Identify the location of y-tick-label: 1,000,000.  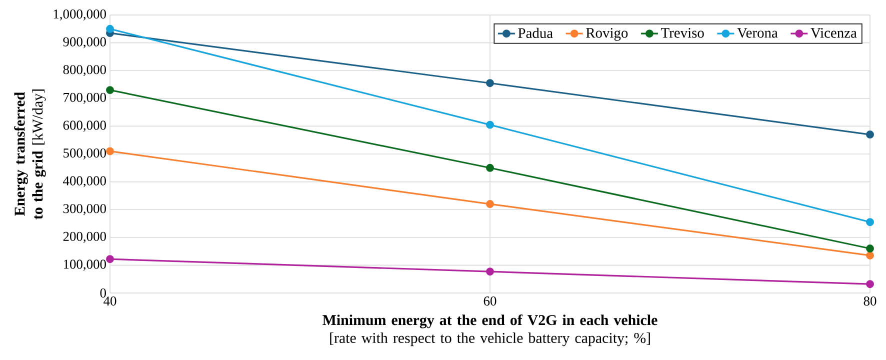
(80, 14).